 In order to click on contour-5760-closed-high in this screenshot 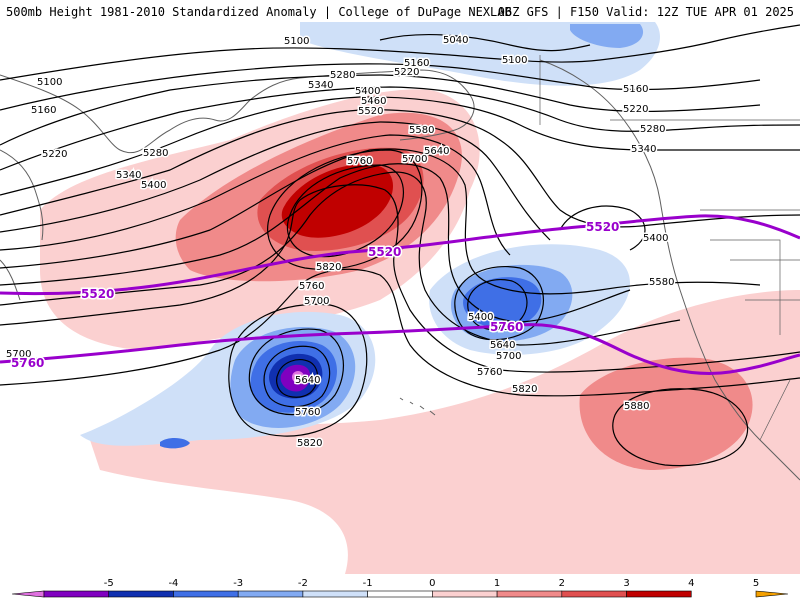, I will do `click(345, 209)`.